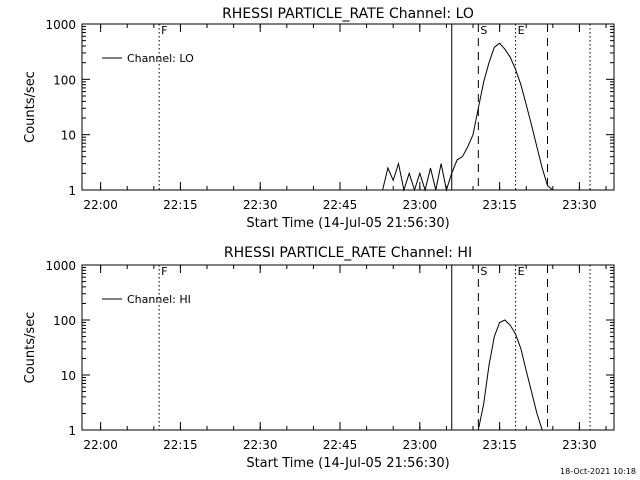 The image size is (640, 480). Describe the element at coordinates (160, 58) in the screenshot. I see `legend-label: Channel: LO` at that location.